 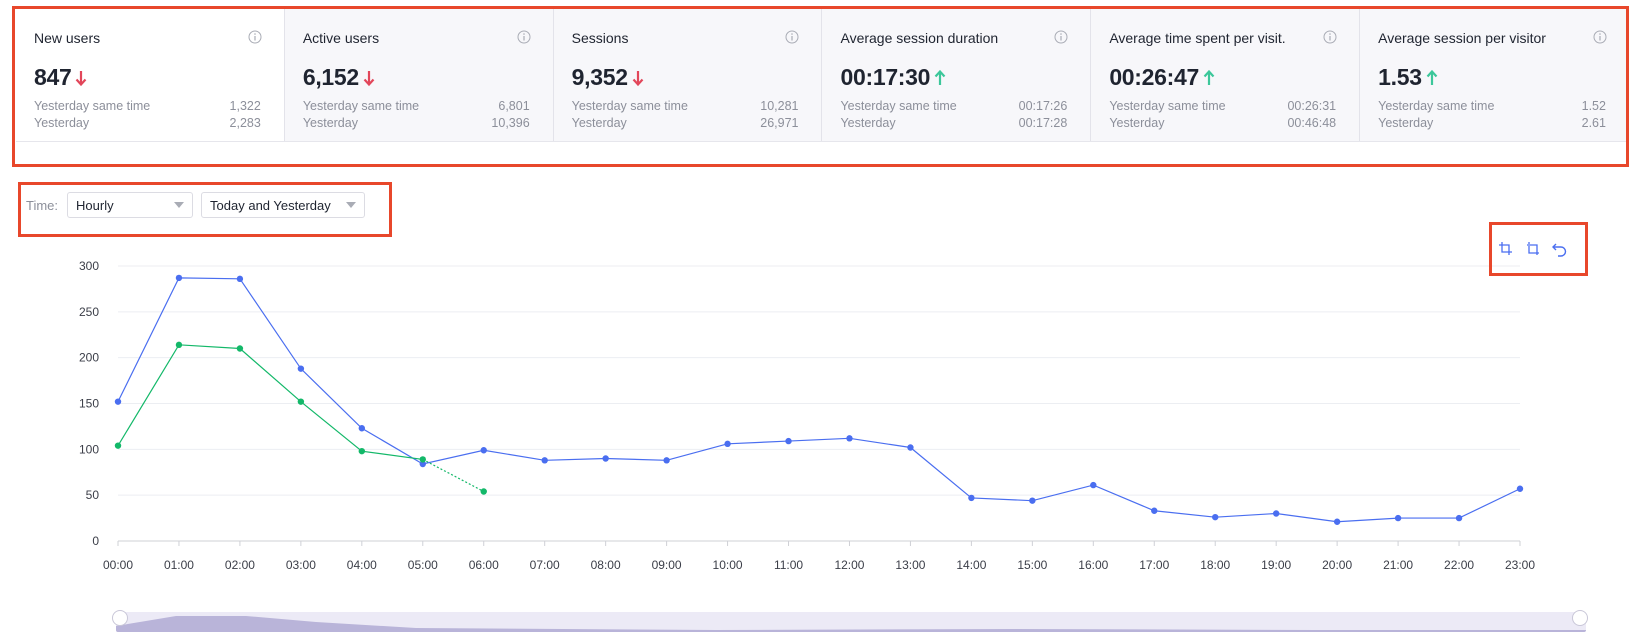 What do you see at coordinates (545, 565) in the screenshot?
I see `x-tick-label: 07:00` at bounding box center [545, 565].